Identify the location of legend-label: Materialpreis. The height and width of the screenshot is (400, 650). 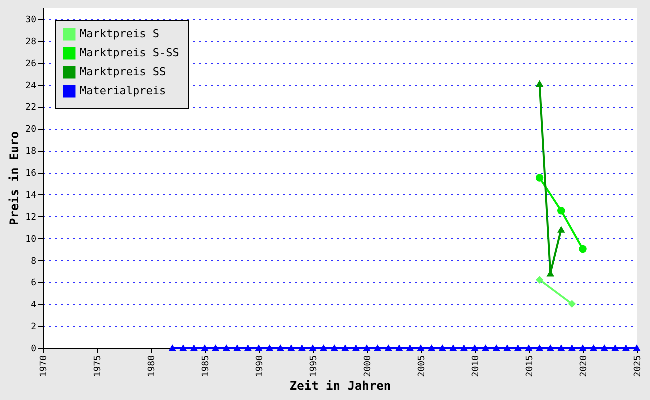
(123, 91).